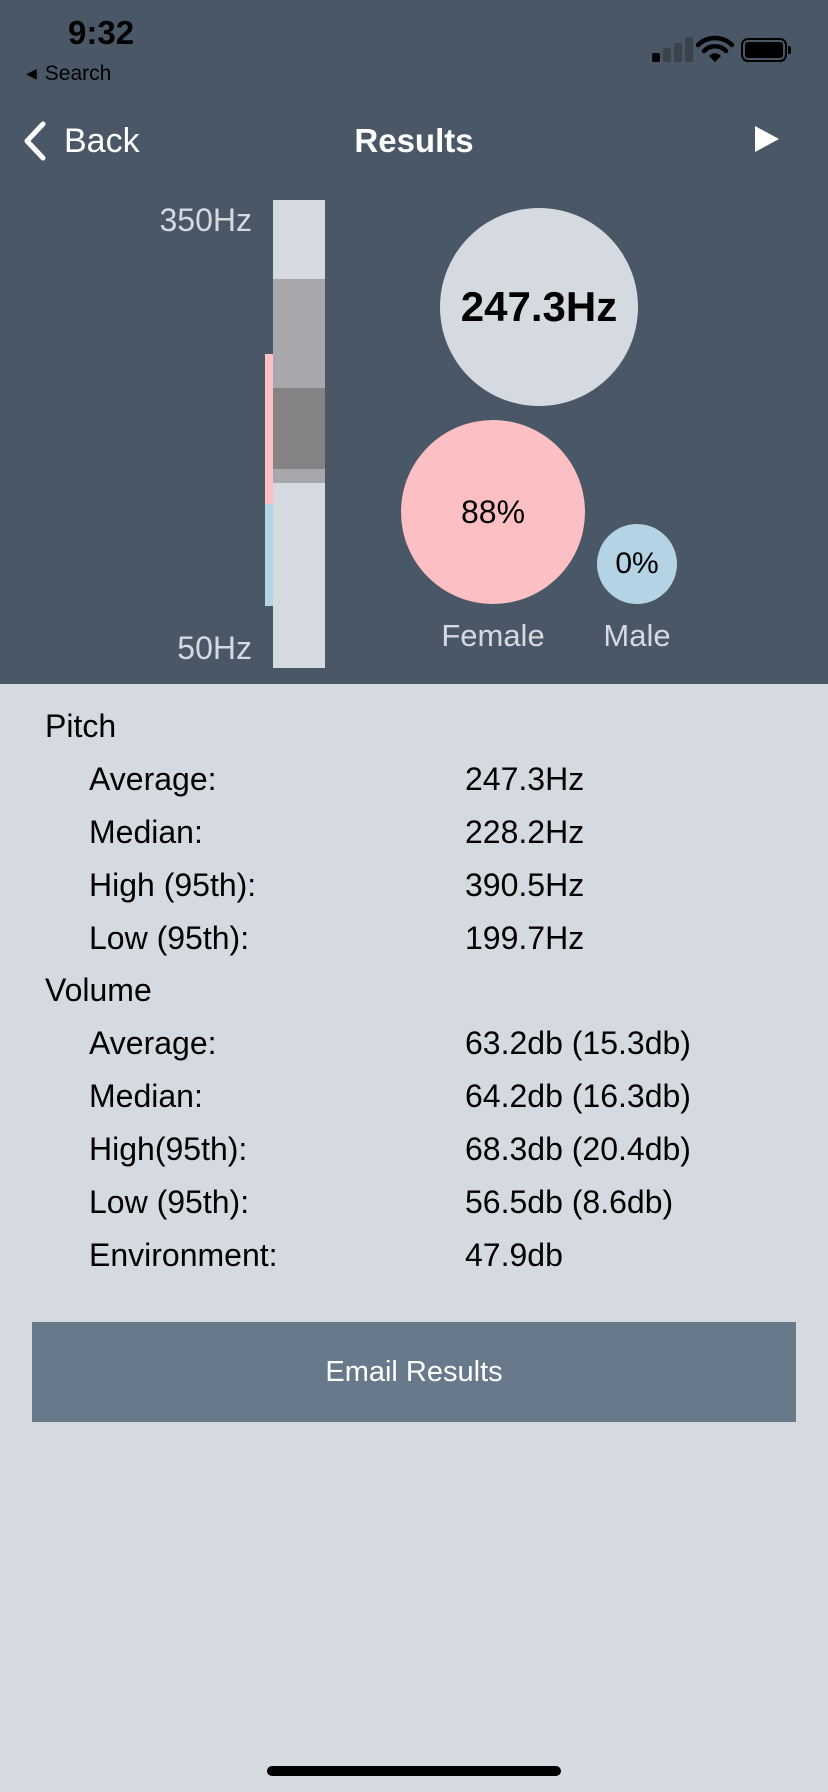  Describe the element at coordinates (153, 1043) in the screenshot. I see `volume-average-label: Average:` at that location.